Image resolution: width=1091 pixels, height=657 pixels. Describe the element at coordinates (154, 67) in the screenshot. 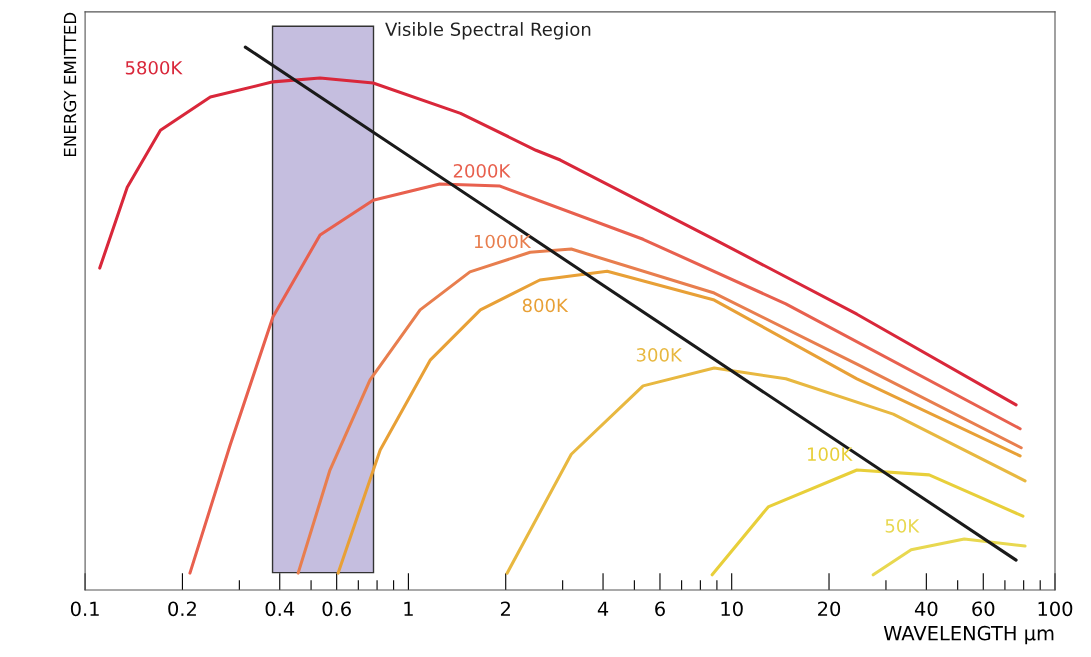

I see `series-label: 5800K` at that location.